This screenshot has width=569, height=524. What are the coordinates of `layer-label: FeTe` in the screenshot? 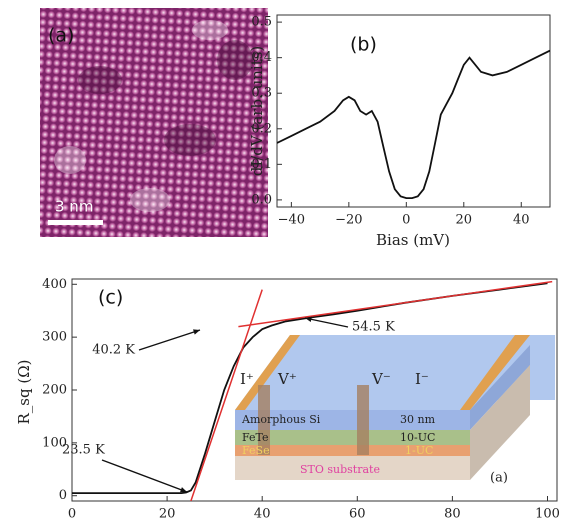 It's located at (255, 437).